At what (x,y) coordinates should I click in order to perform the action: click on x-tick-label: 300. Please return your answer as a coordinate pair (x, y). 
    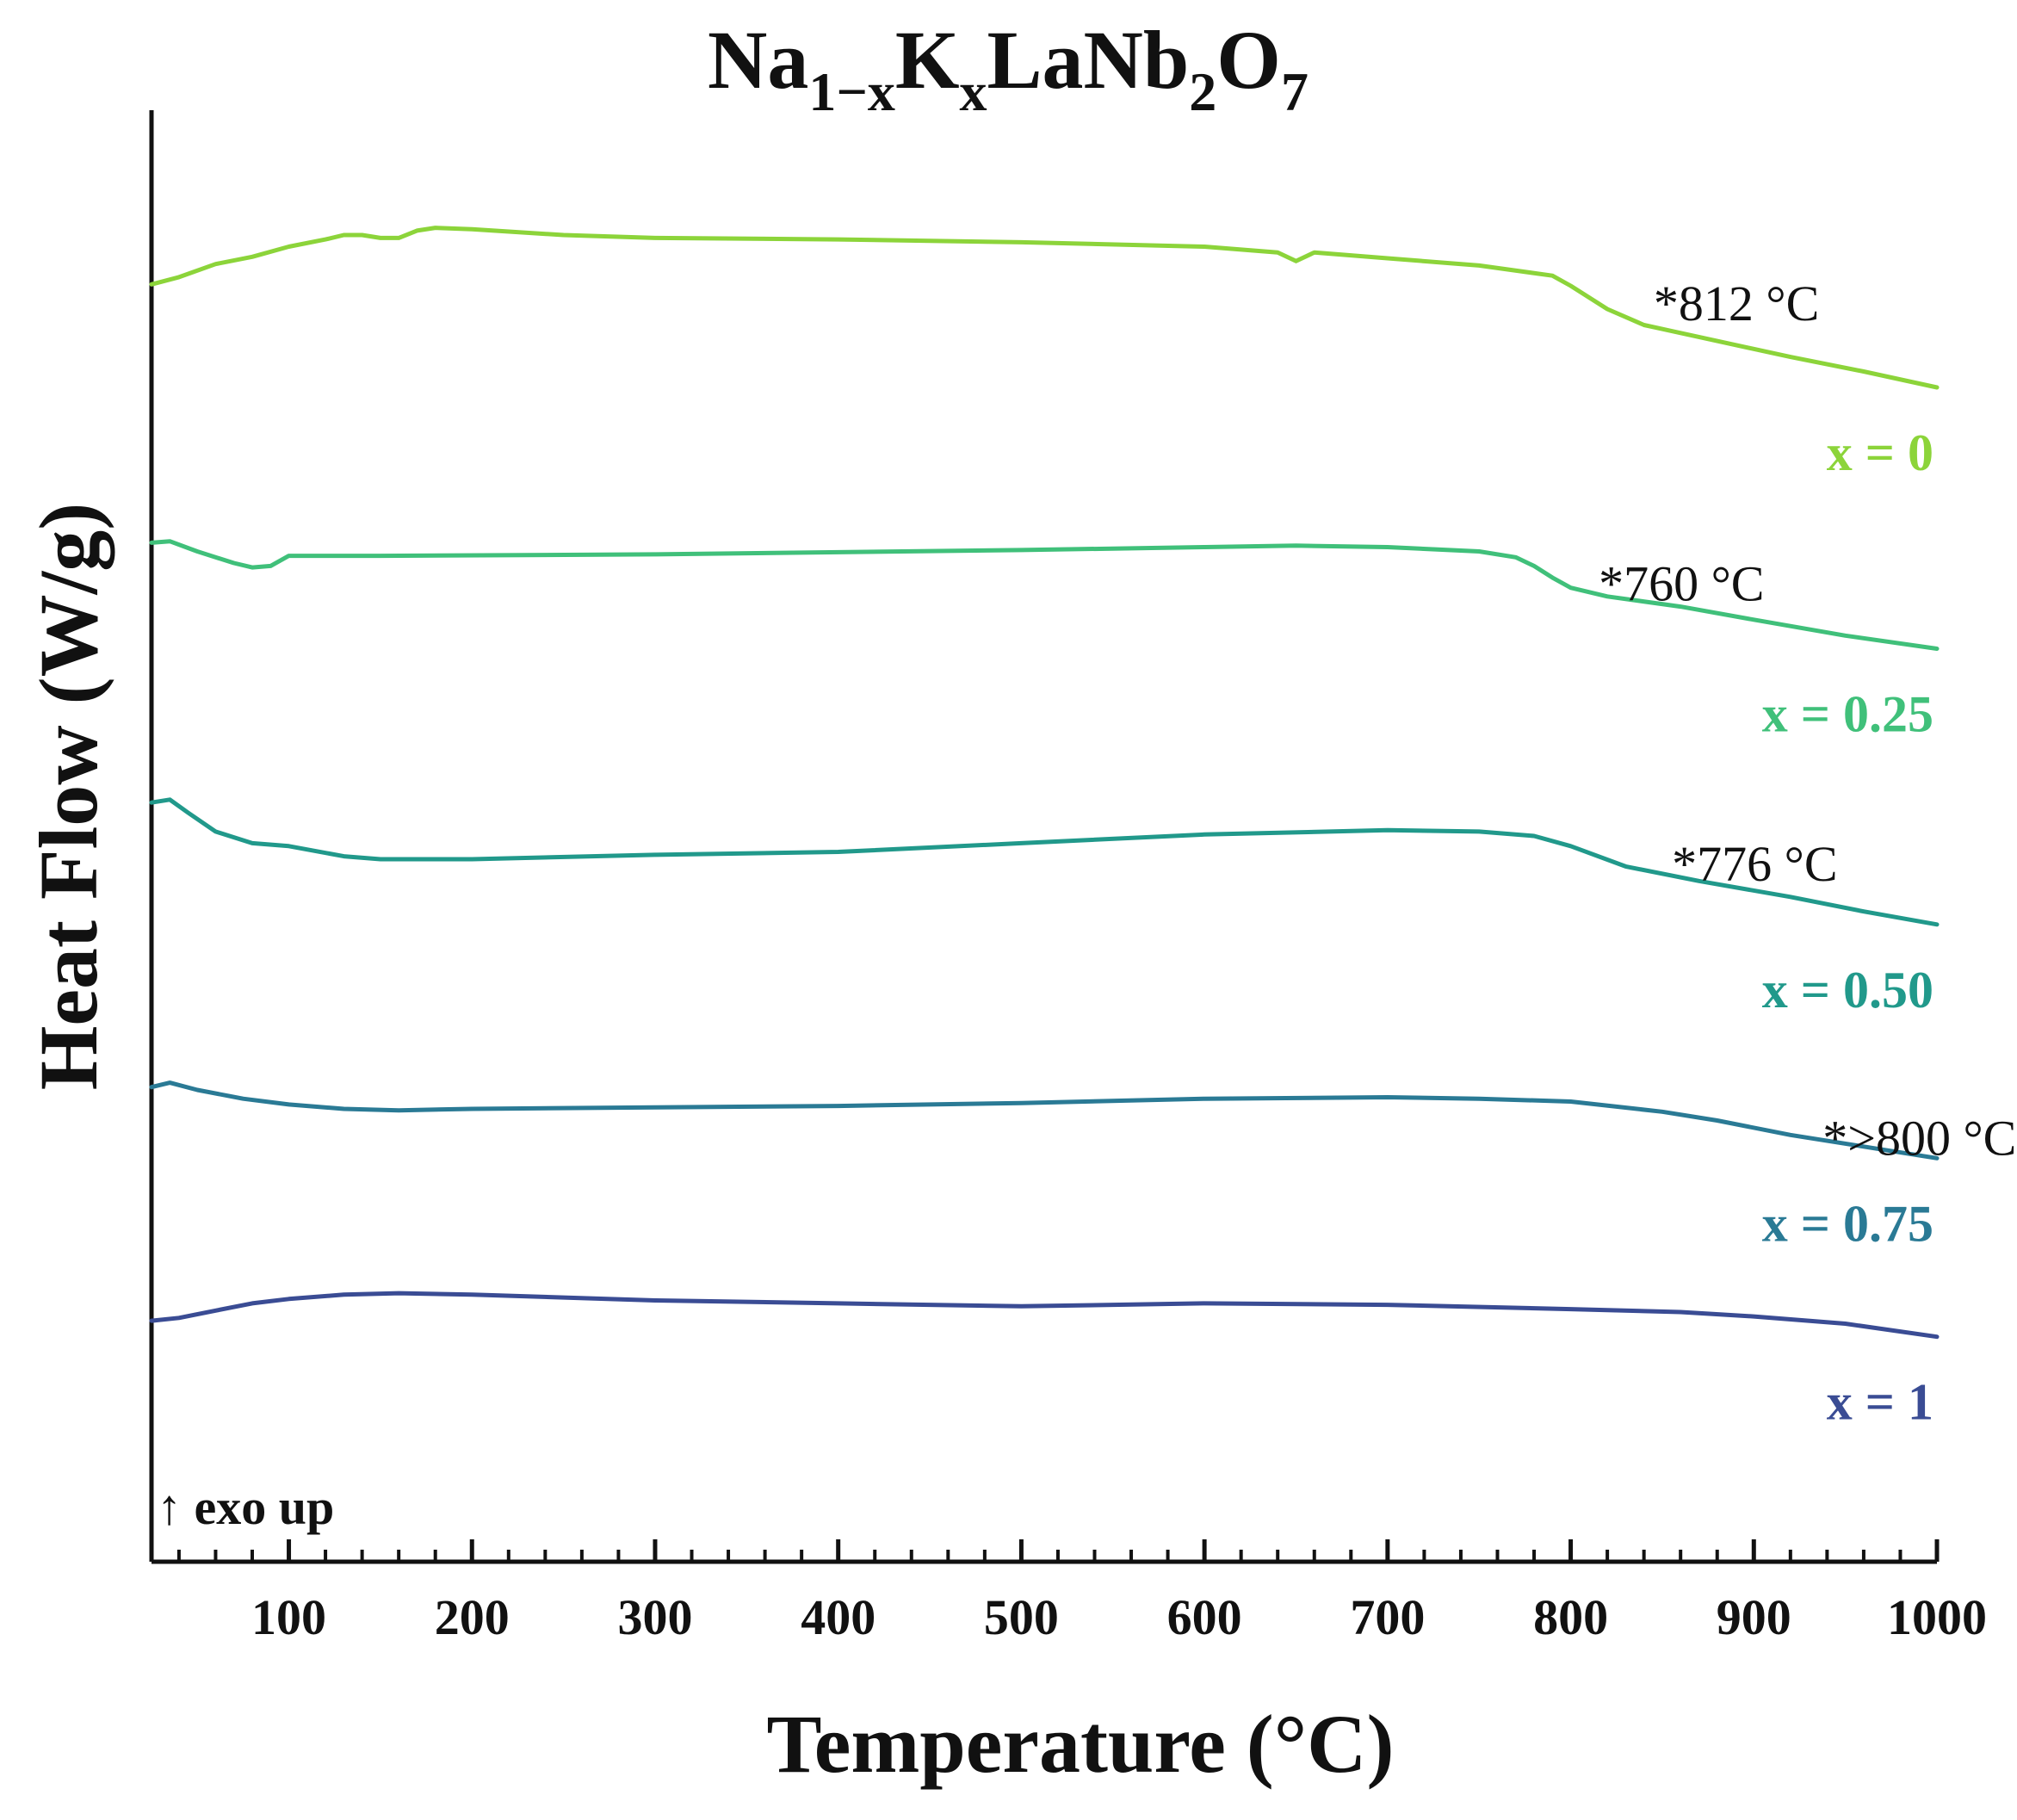
    Looking at the image, I should click on (654, 1617).